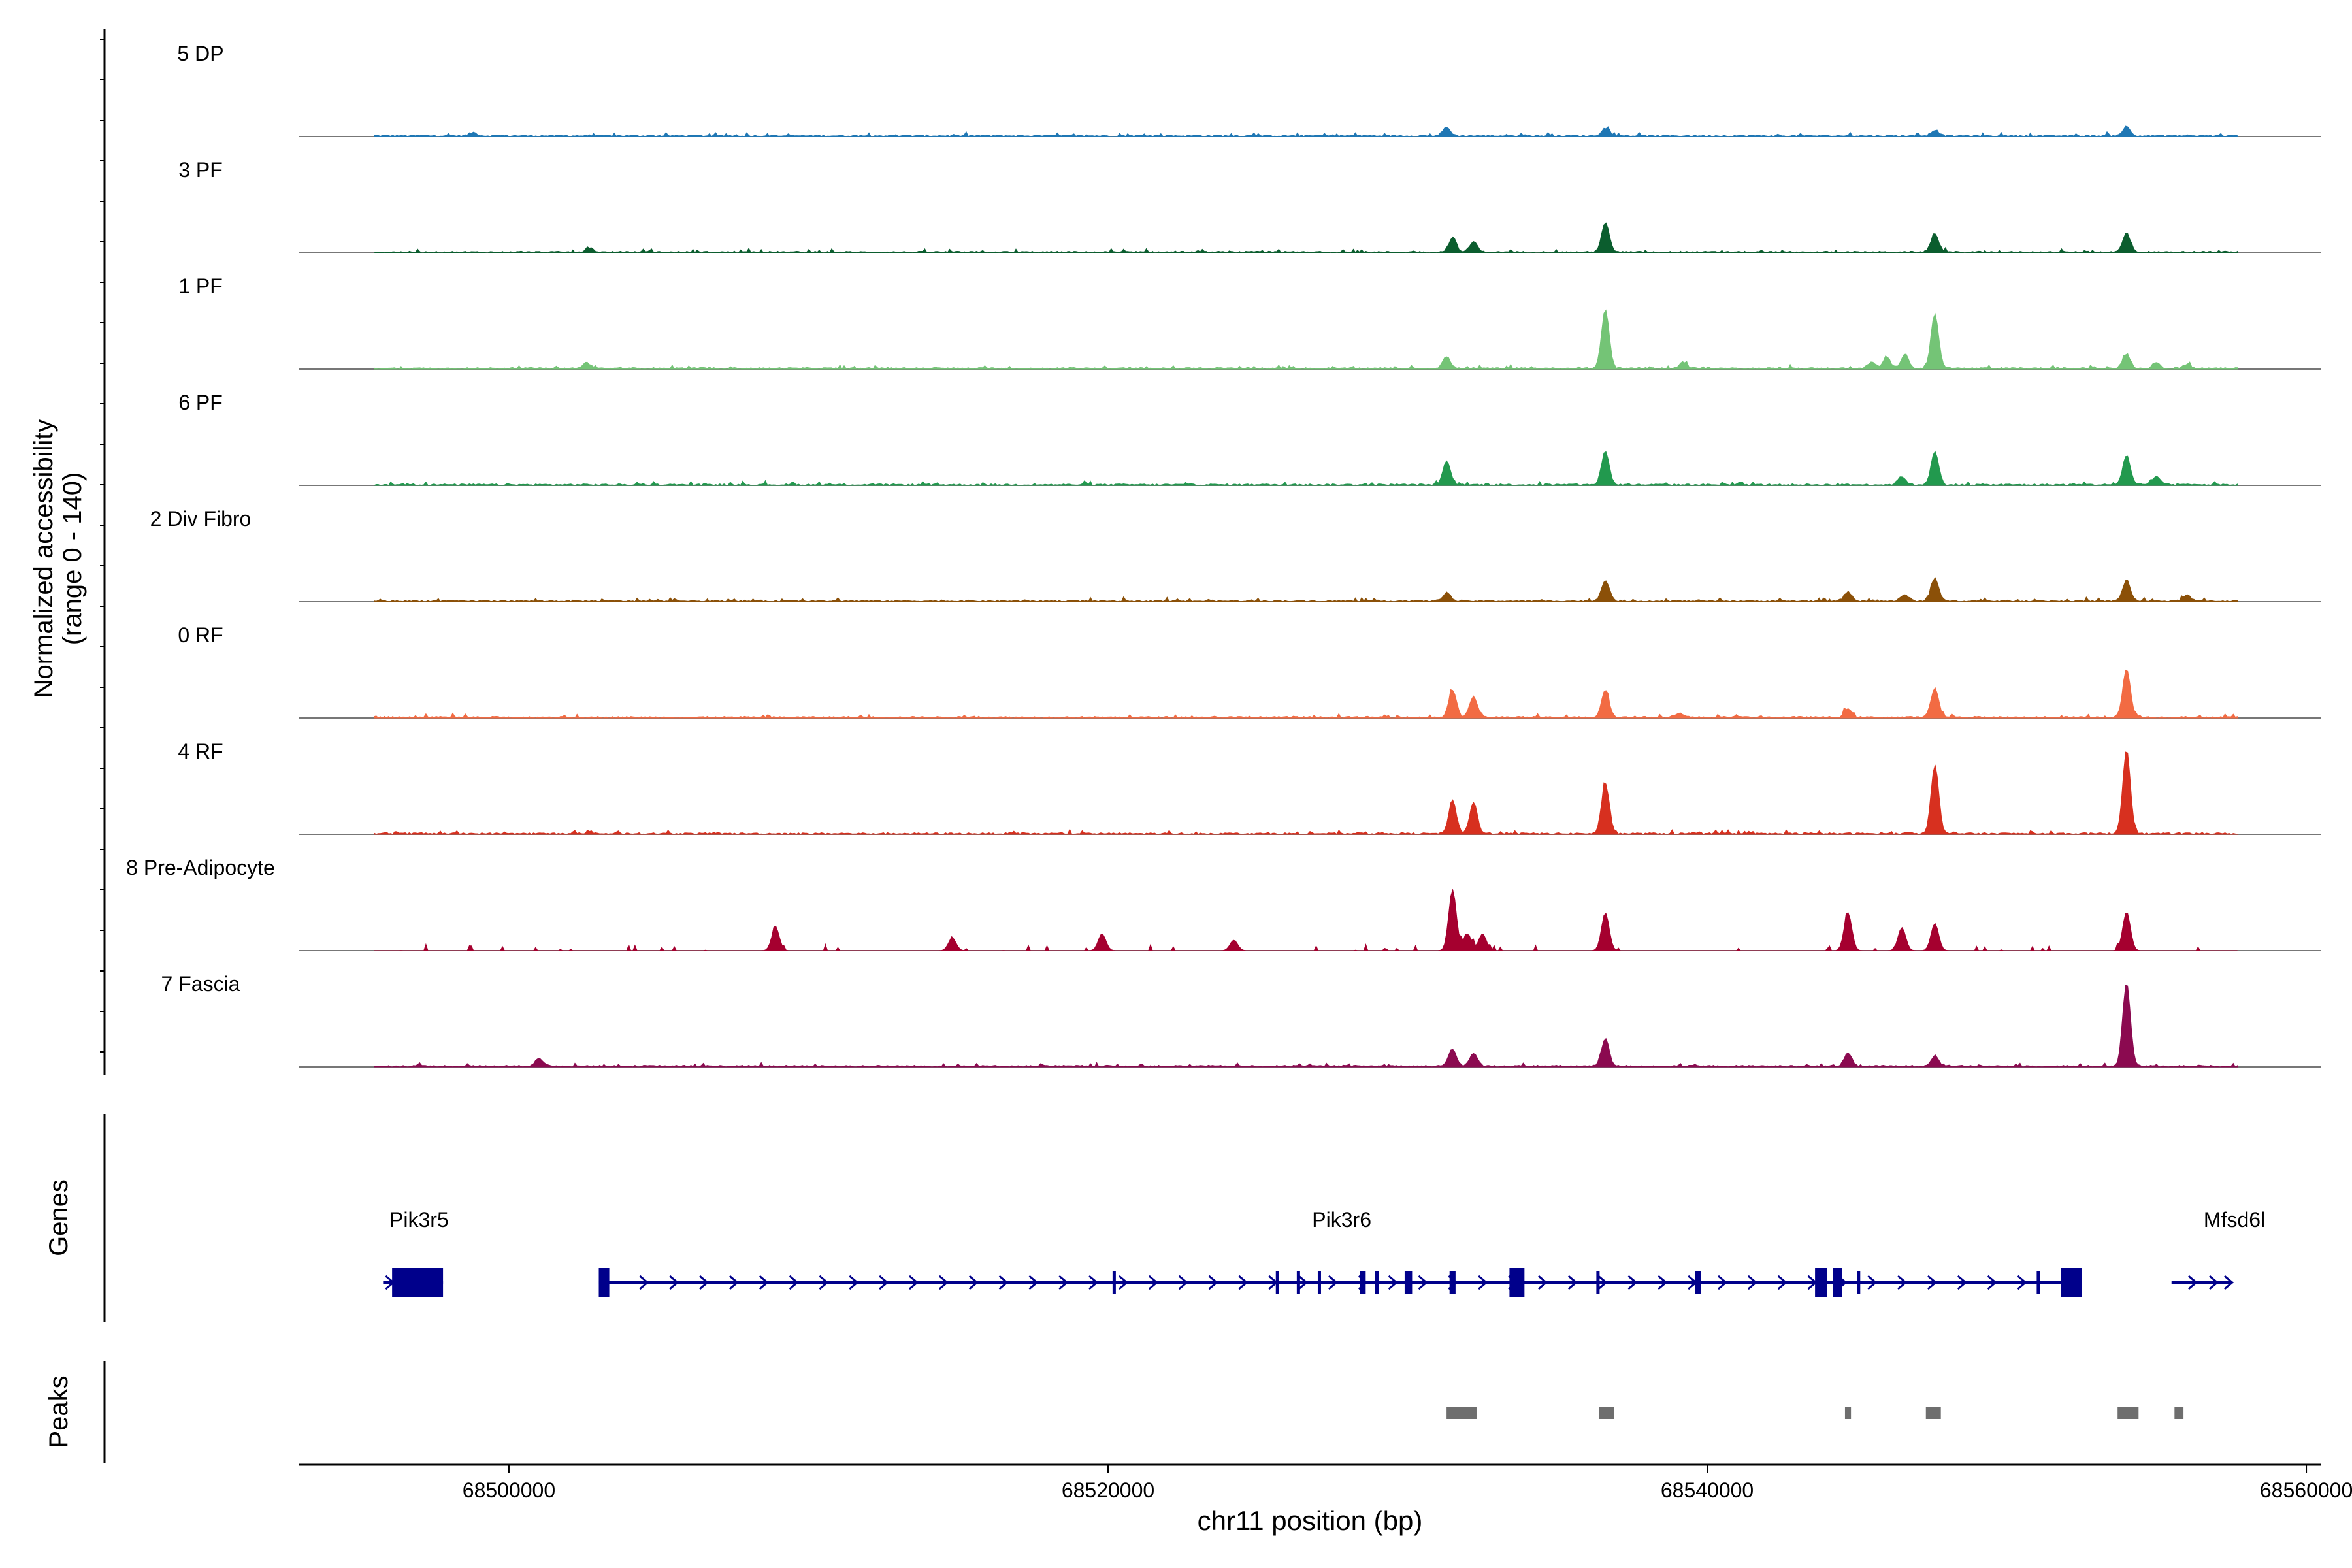 The width and height of the screenshot is (2352, 1568). Describe the element at coordinates (419, 1220) in the screenshot. I see `gene-label: Pik3r5` at that location.